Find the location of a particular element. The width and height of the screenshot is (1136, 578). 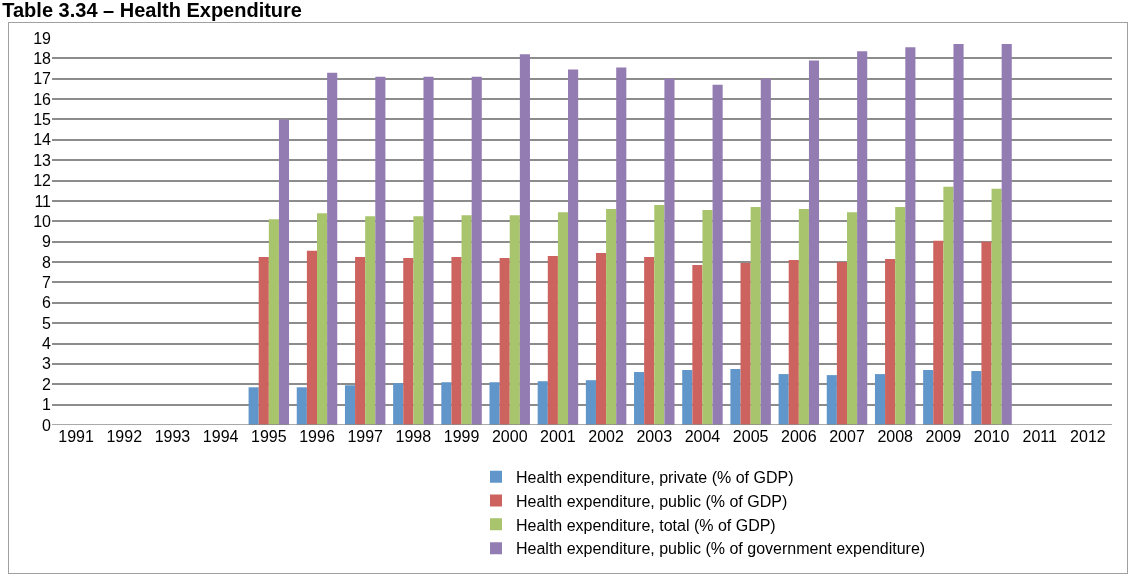

x-tick-label: 2012 is located at coordinates (1088, 436).